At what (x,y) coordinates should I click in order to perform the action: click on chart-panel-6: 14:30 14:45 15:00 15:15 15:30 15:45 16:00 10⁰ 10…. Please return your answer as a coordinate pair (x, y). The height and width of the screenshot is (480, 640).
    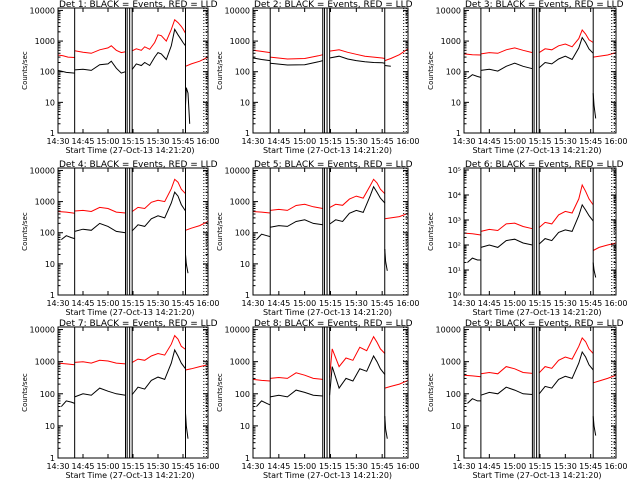
    Looking at the image, I should click on (527, 238).